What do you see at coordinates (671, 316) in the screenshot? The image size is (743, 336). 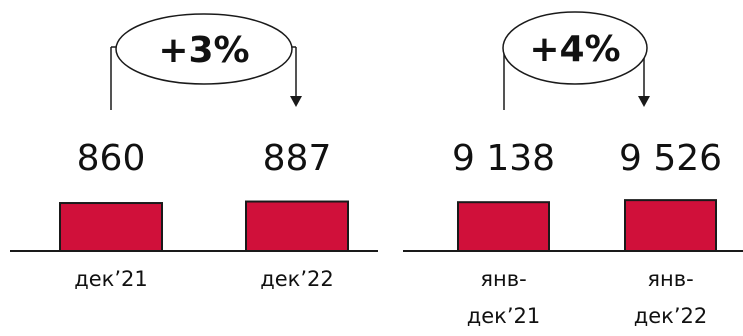 I see `panel-2-category-label-2-line-2: дек’22` at bounding box center [671, 316].